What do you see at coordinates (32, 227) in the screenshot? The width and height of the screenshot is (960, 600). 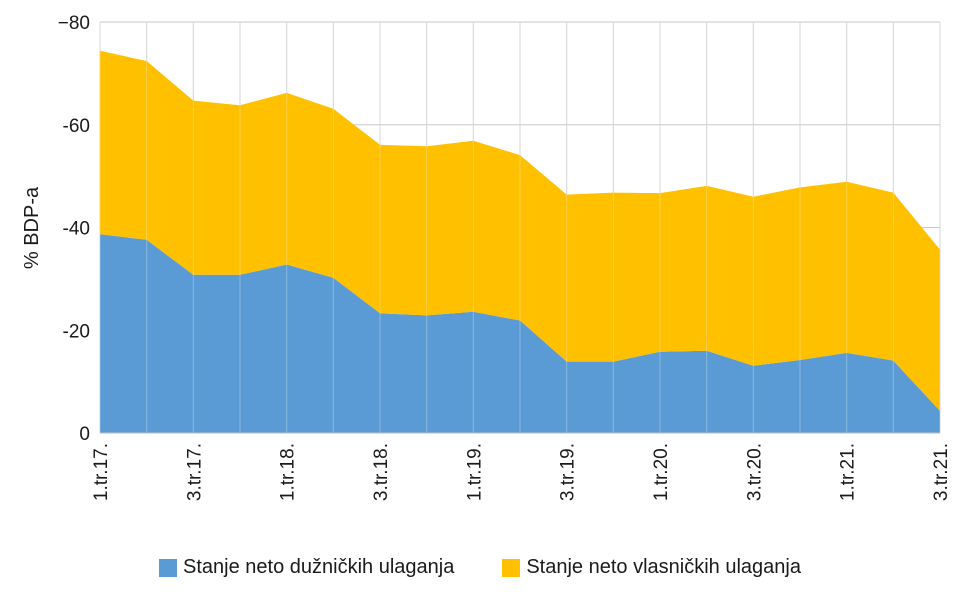 I see `y-axis-title: % BDP-a` at bounding box center [32, 227].